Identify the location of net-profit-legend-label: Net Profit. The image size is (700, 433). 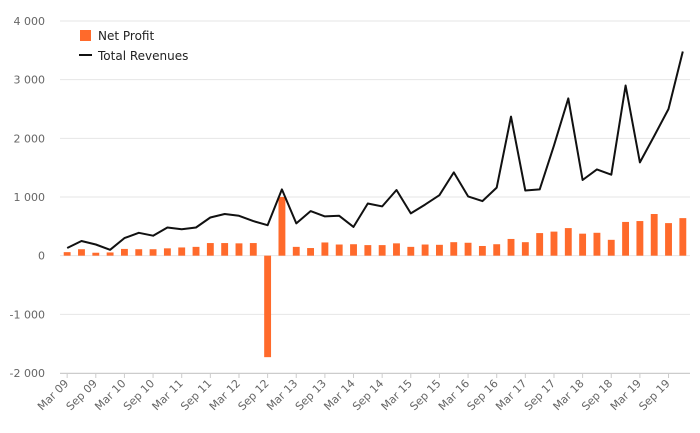
(126, 36).